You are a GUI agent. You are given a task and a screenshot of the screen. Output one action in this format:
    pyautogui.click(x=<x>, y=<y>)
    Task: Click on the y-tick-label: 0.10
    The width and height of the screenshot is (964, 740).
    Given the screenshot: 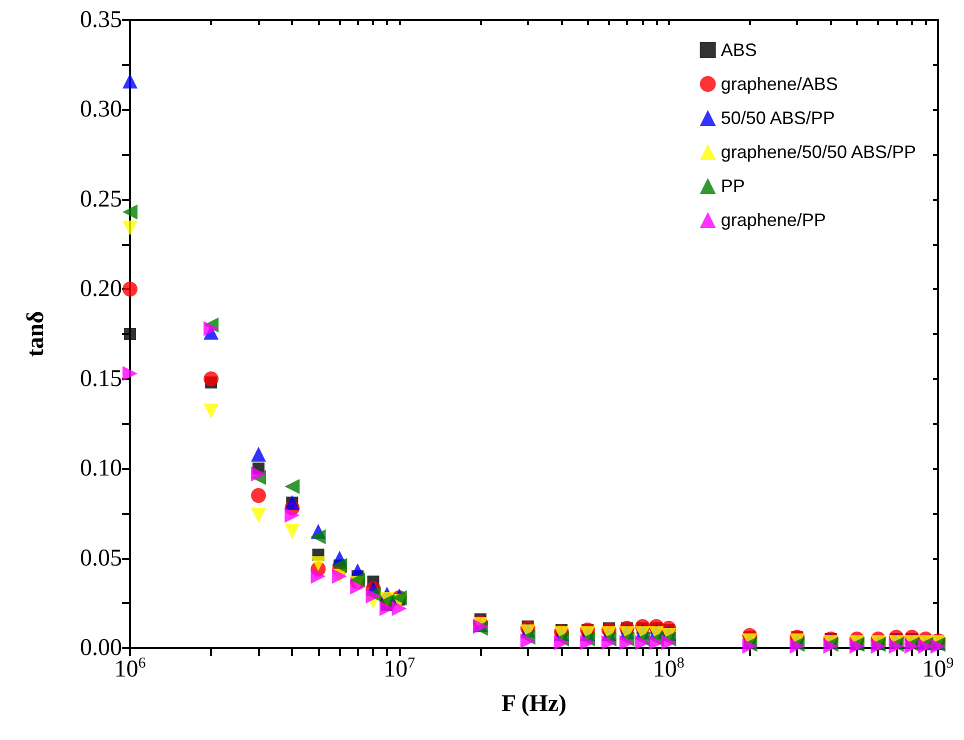 What is the action you would take?
    pyautogui.click(x=101, y=469)
    